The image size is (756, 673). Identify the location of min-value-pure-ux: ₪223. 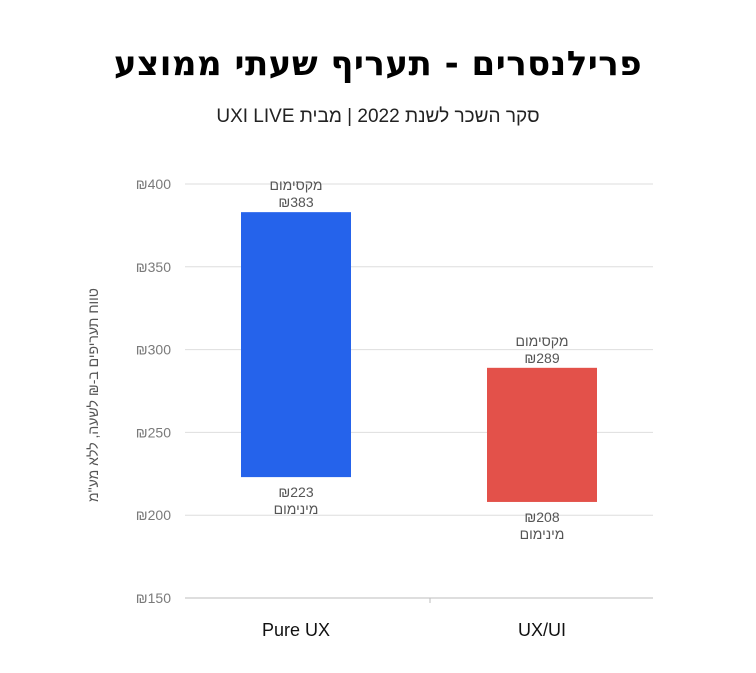
(295, 492).